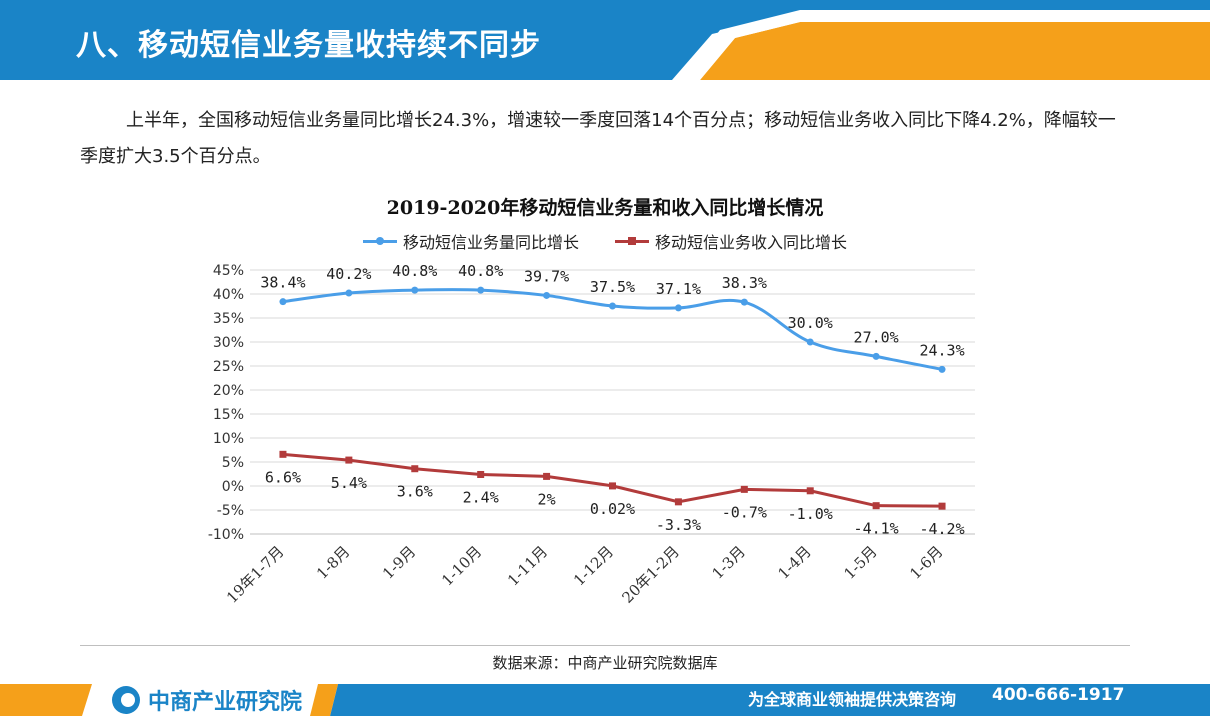 Image resolution: width=1210 pixels, height=716 pixels. I want to click on y-tick-label: 15%, so click(228, 415).